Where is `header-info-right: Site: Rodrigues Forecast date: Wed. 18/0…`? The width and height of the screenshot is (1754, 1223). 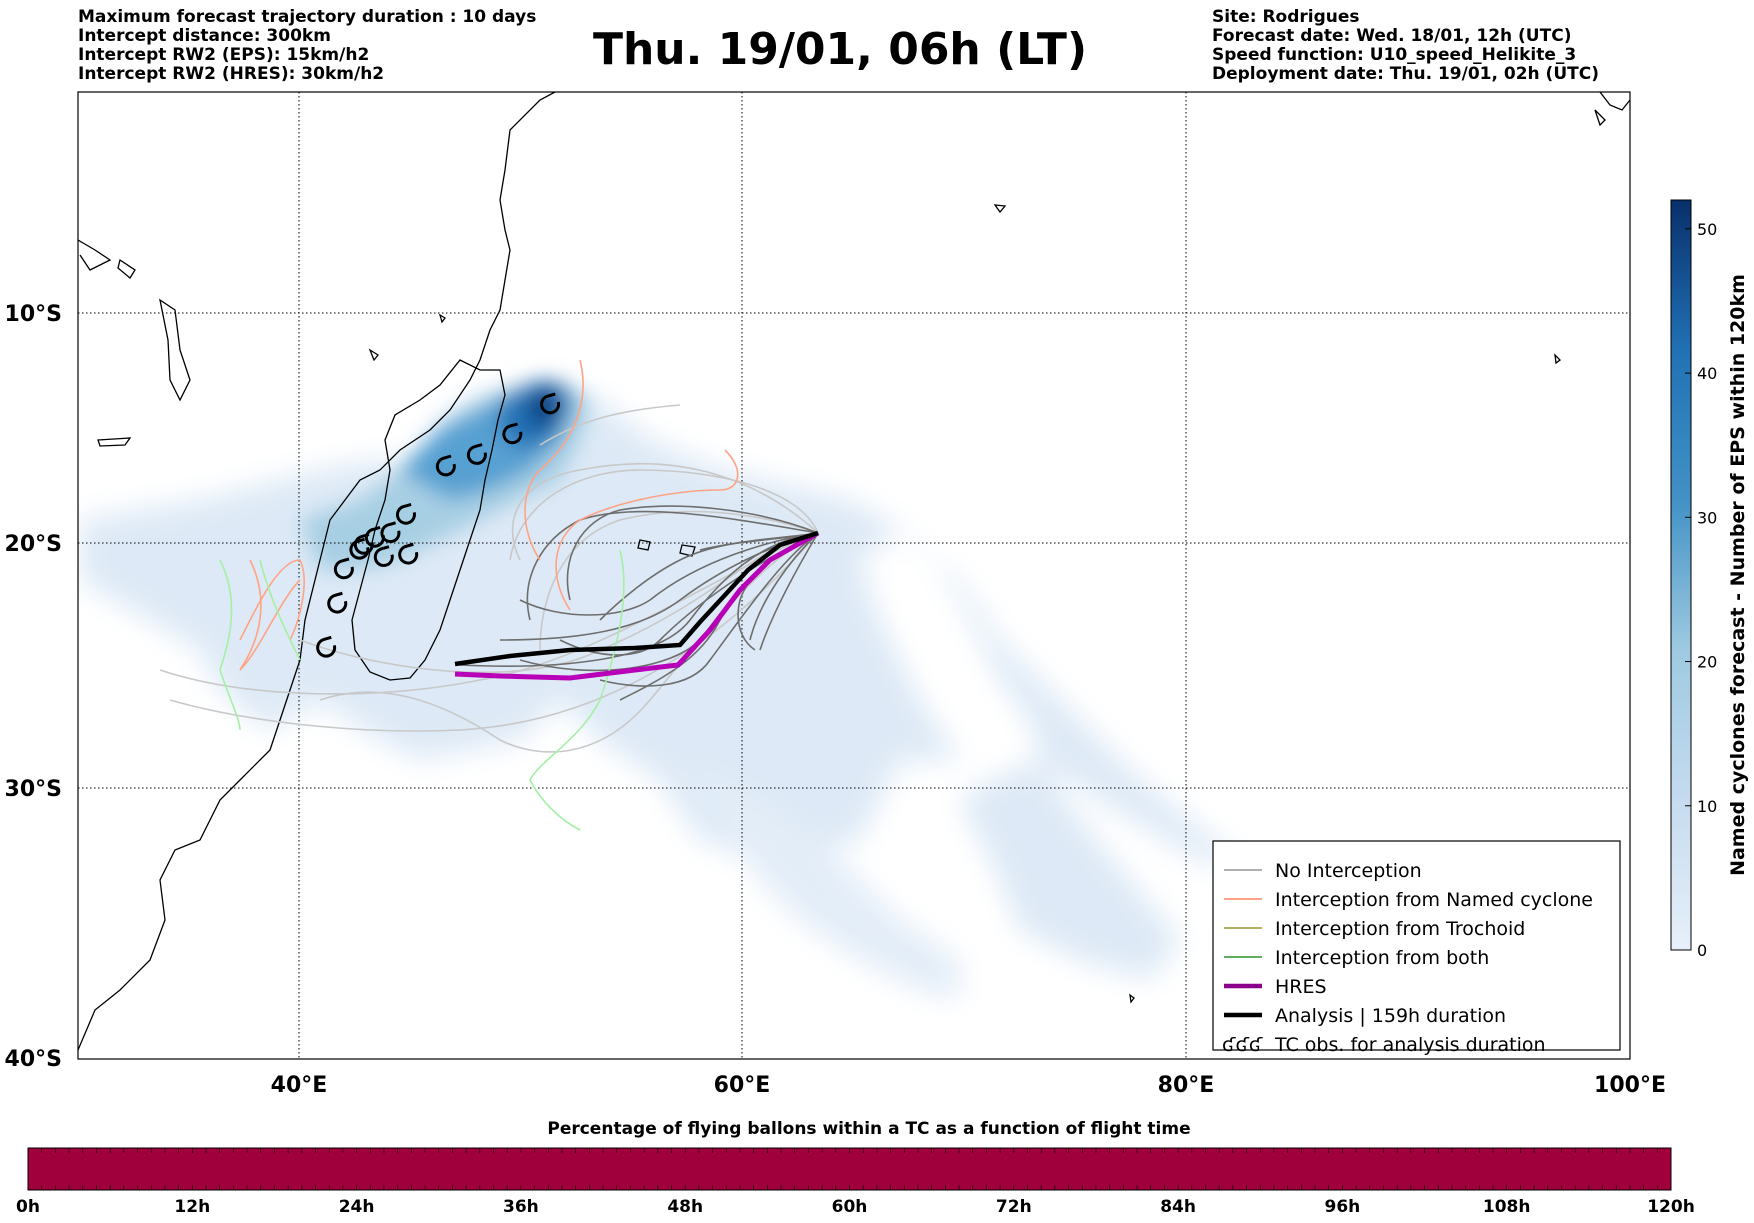
header-info-right: Site: Rodrigues Forecast date: Wed. 18/0… is located at coordinates (1405, 46).